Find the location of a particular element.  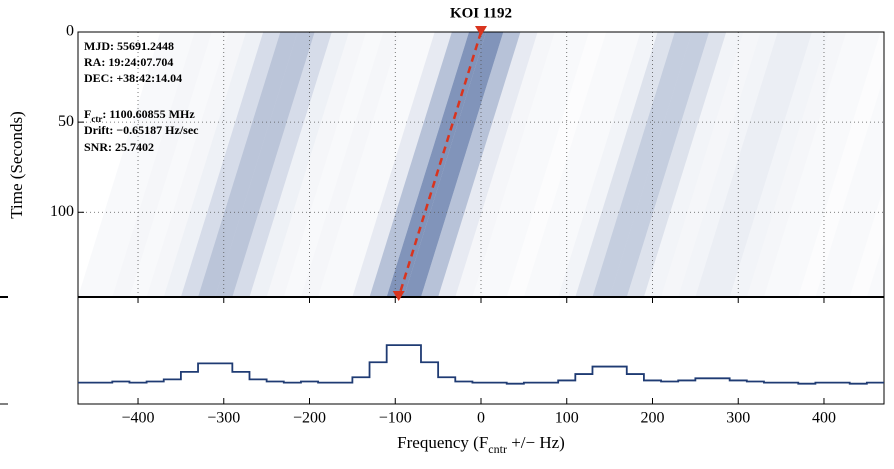

annotation: SNR: 25.7402 is located at coordinates (119, 147).